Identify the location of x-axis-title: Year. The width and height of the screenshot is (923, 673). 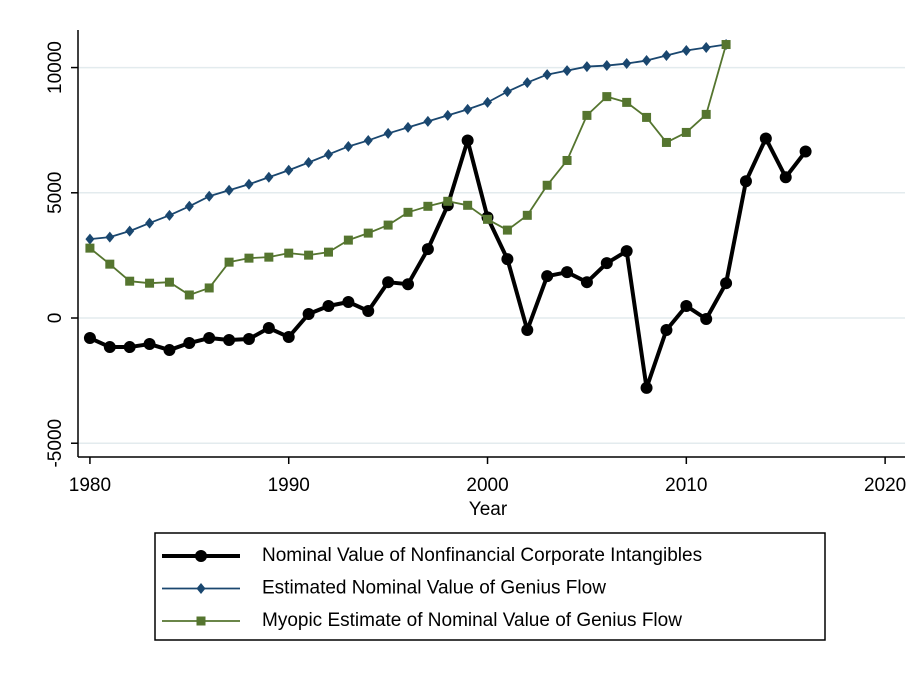
(488, 509).